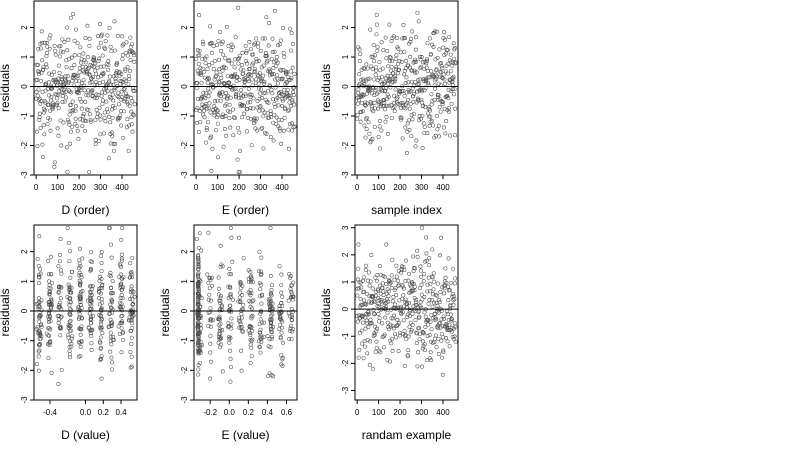  Describe the element at coordinates (101, 187) in the screenshot. I see `x-tick-label: 300` at that location.